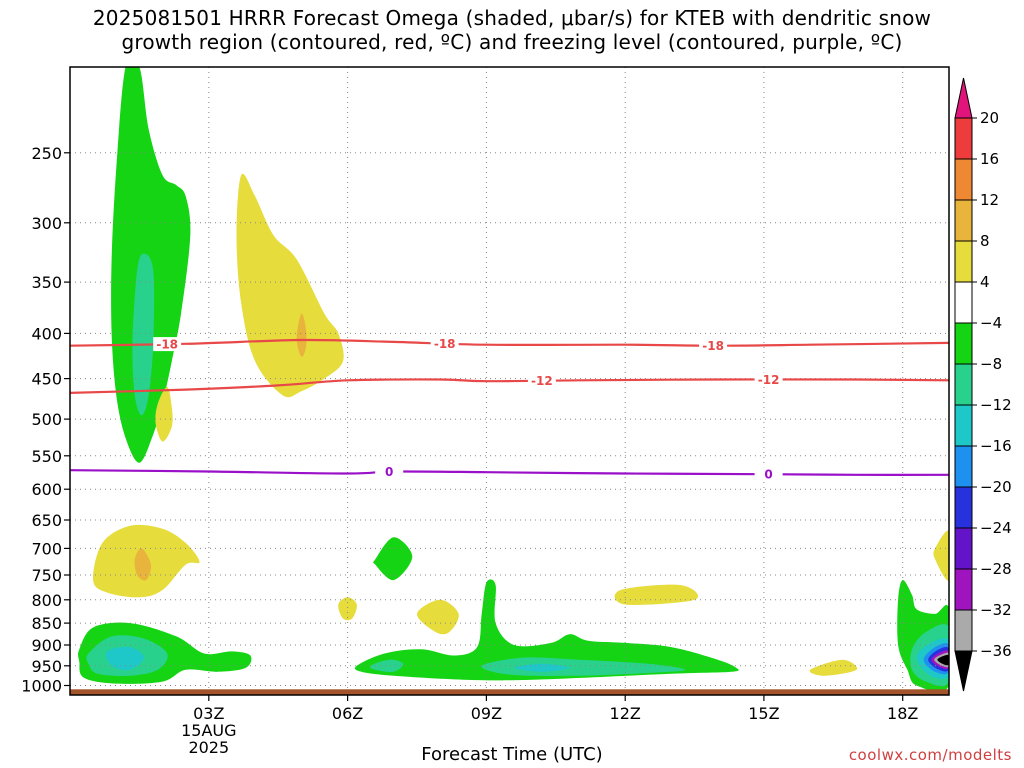 The width and height of the screenshot is (1024, 768). I want to click on y-tick-label-500: 500, so click(46, 419).